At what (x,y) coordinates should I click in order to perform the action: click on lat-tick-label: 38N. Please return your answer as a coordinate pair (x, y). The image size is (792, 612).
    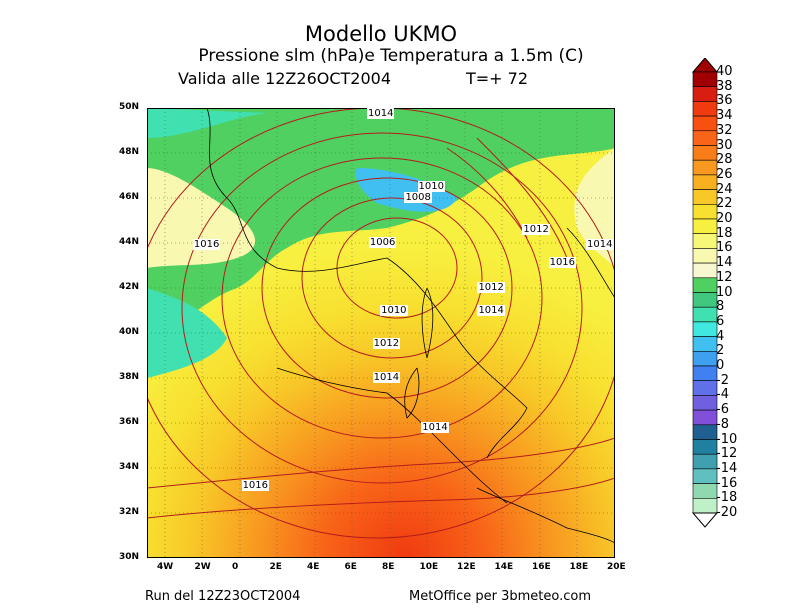
    Looking at the image, I should click on (129, 377).